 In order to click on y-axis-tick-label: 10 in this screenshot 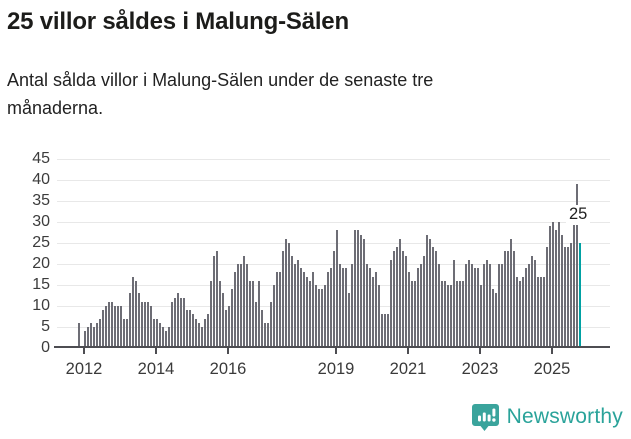, I will do `click(41, 305)`.